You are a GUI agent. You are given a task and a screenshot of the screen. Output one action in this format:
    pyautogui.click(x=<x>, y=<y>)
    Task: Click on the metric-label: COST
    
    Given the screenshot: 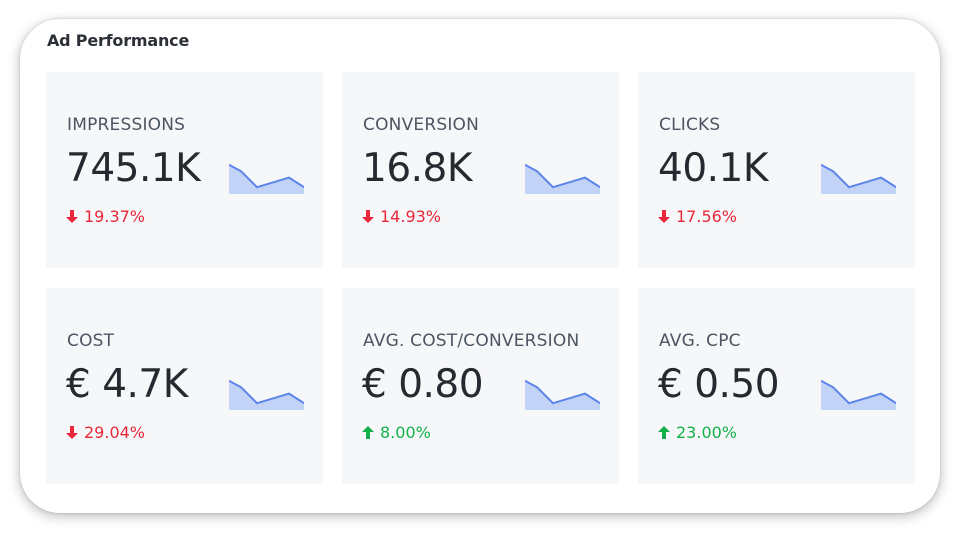 What is the action you would take?
    pyautogui.click(x=91, y=341)
    